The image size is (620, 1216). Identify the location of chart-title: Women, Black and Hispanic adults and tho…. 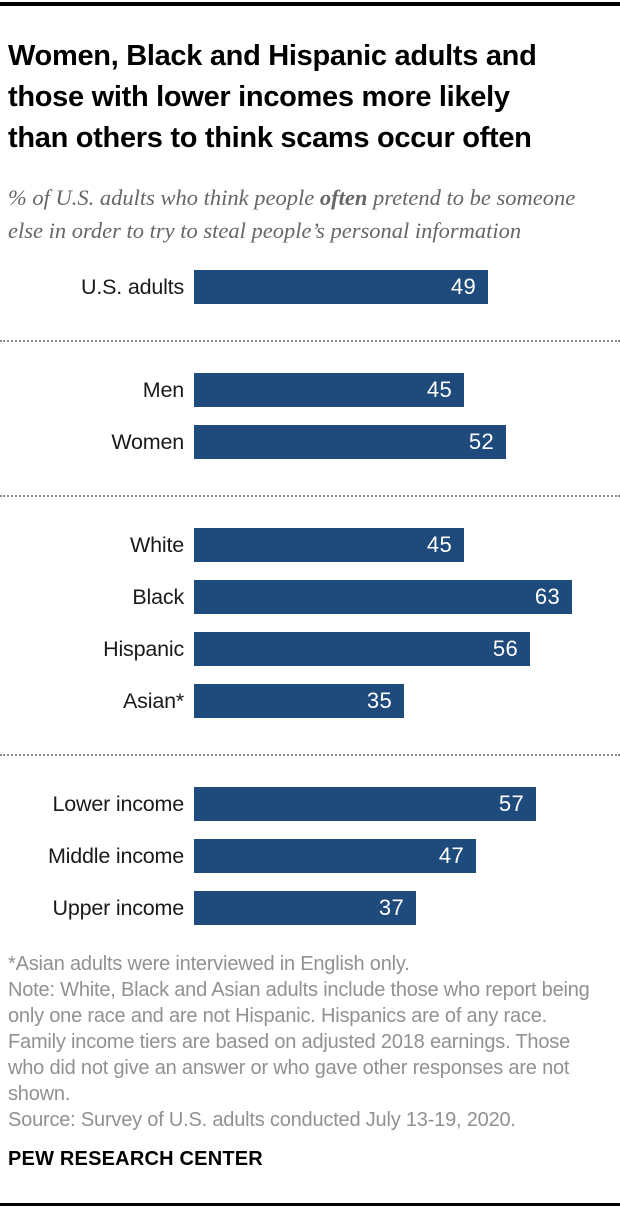
(307, 97).